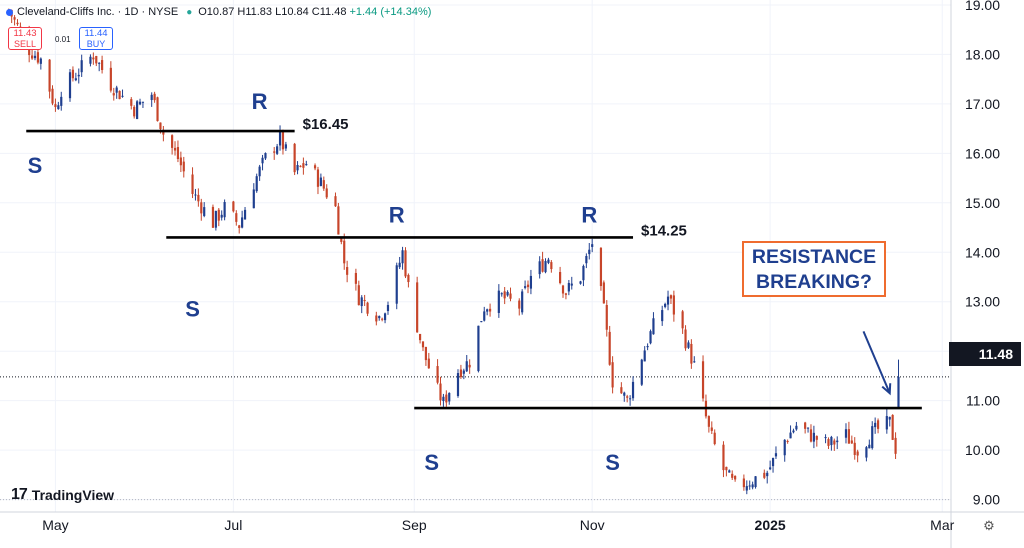  Describe the element at coordinates (272, 12) in the screenshot. I see `ohlc-values: O10.87 H11.83 L10.84 C11.48` at that location.